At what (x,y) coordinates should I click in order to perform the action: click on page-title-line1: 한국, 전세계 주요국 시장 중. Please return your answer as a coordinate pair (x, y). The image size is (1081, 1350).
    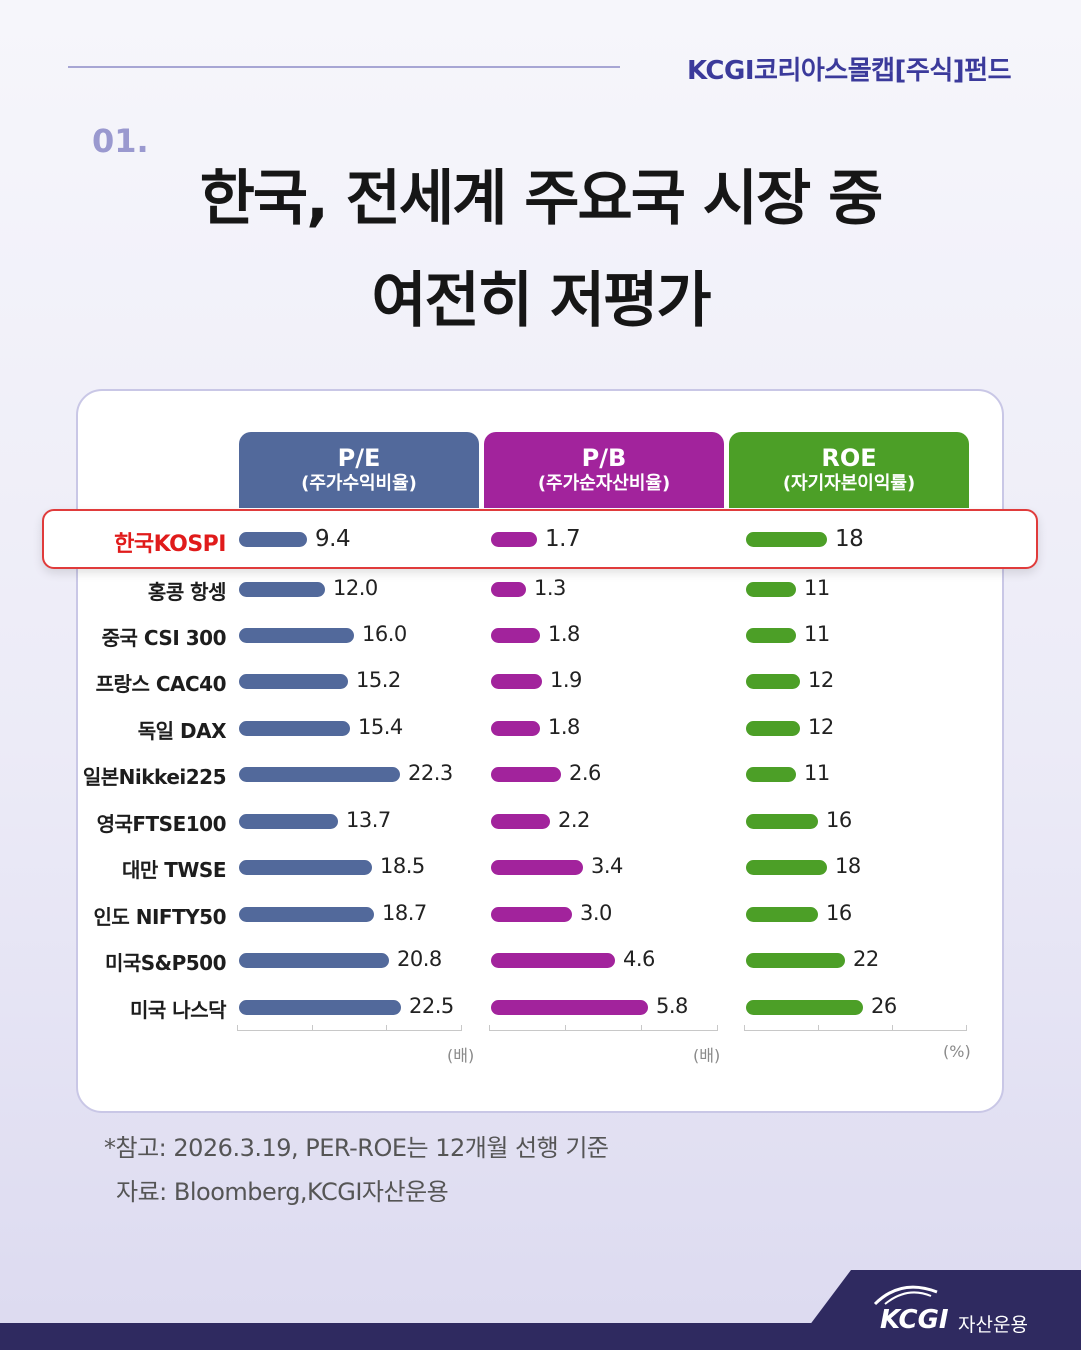
    Looking at the image, I should click on (541, 199).